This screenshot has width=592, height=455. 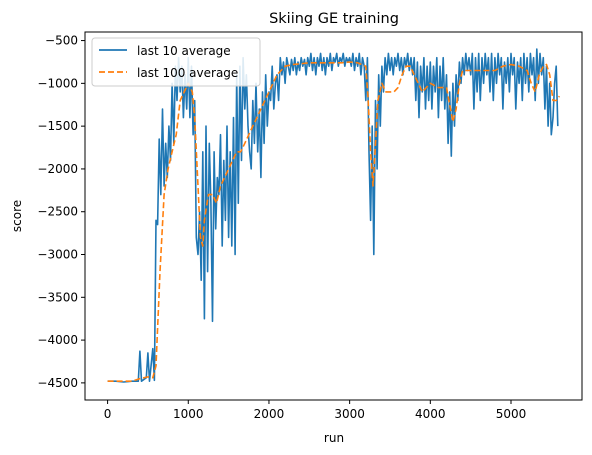 What do you see at coordinates (430, 414) in the screenshot?
I see `x-tick-label: 4000` at bounding box center [430, 414].